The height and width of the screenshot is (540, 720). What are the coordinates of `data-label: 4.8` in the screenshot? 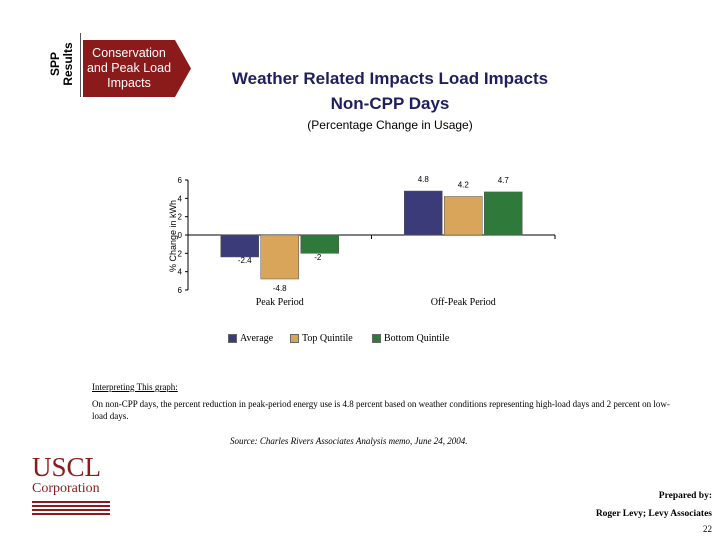 It's located at (424, 179).